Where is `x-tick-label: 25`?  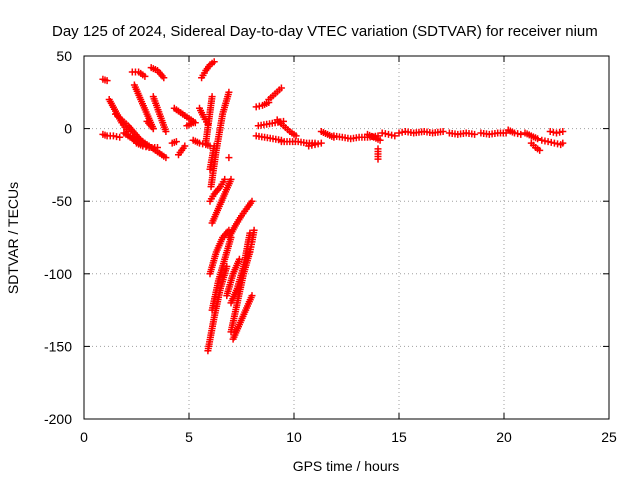 x-tick-label: 25 is located at coordinates (609, 437).